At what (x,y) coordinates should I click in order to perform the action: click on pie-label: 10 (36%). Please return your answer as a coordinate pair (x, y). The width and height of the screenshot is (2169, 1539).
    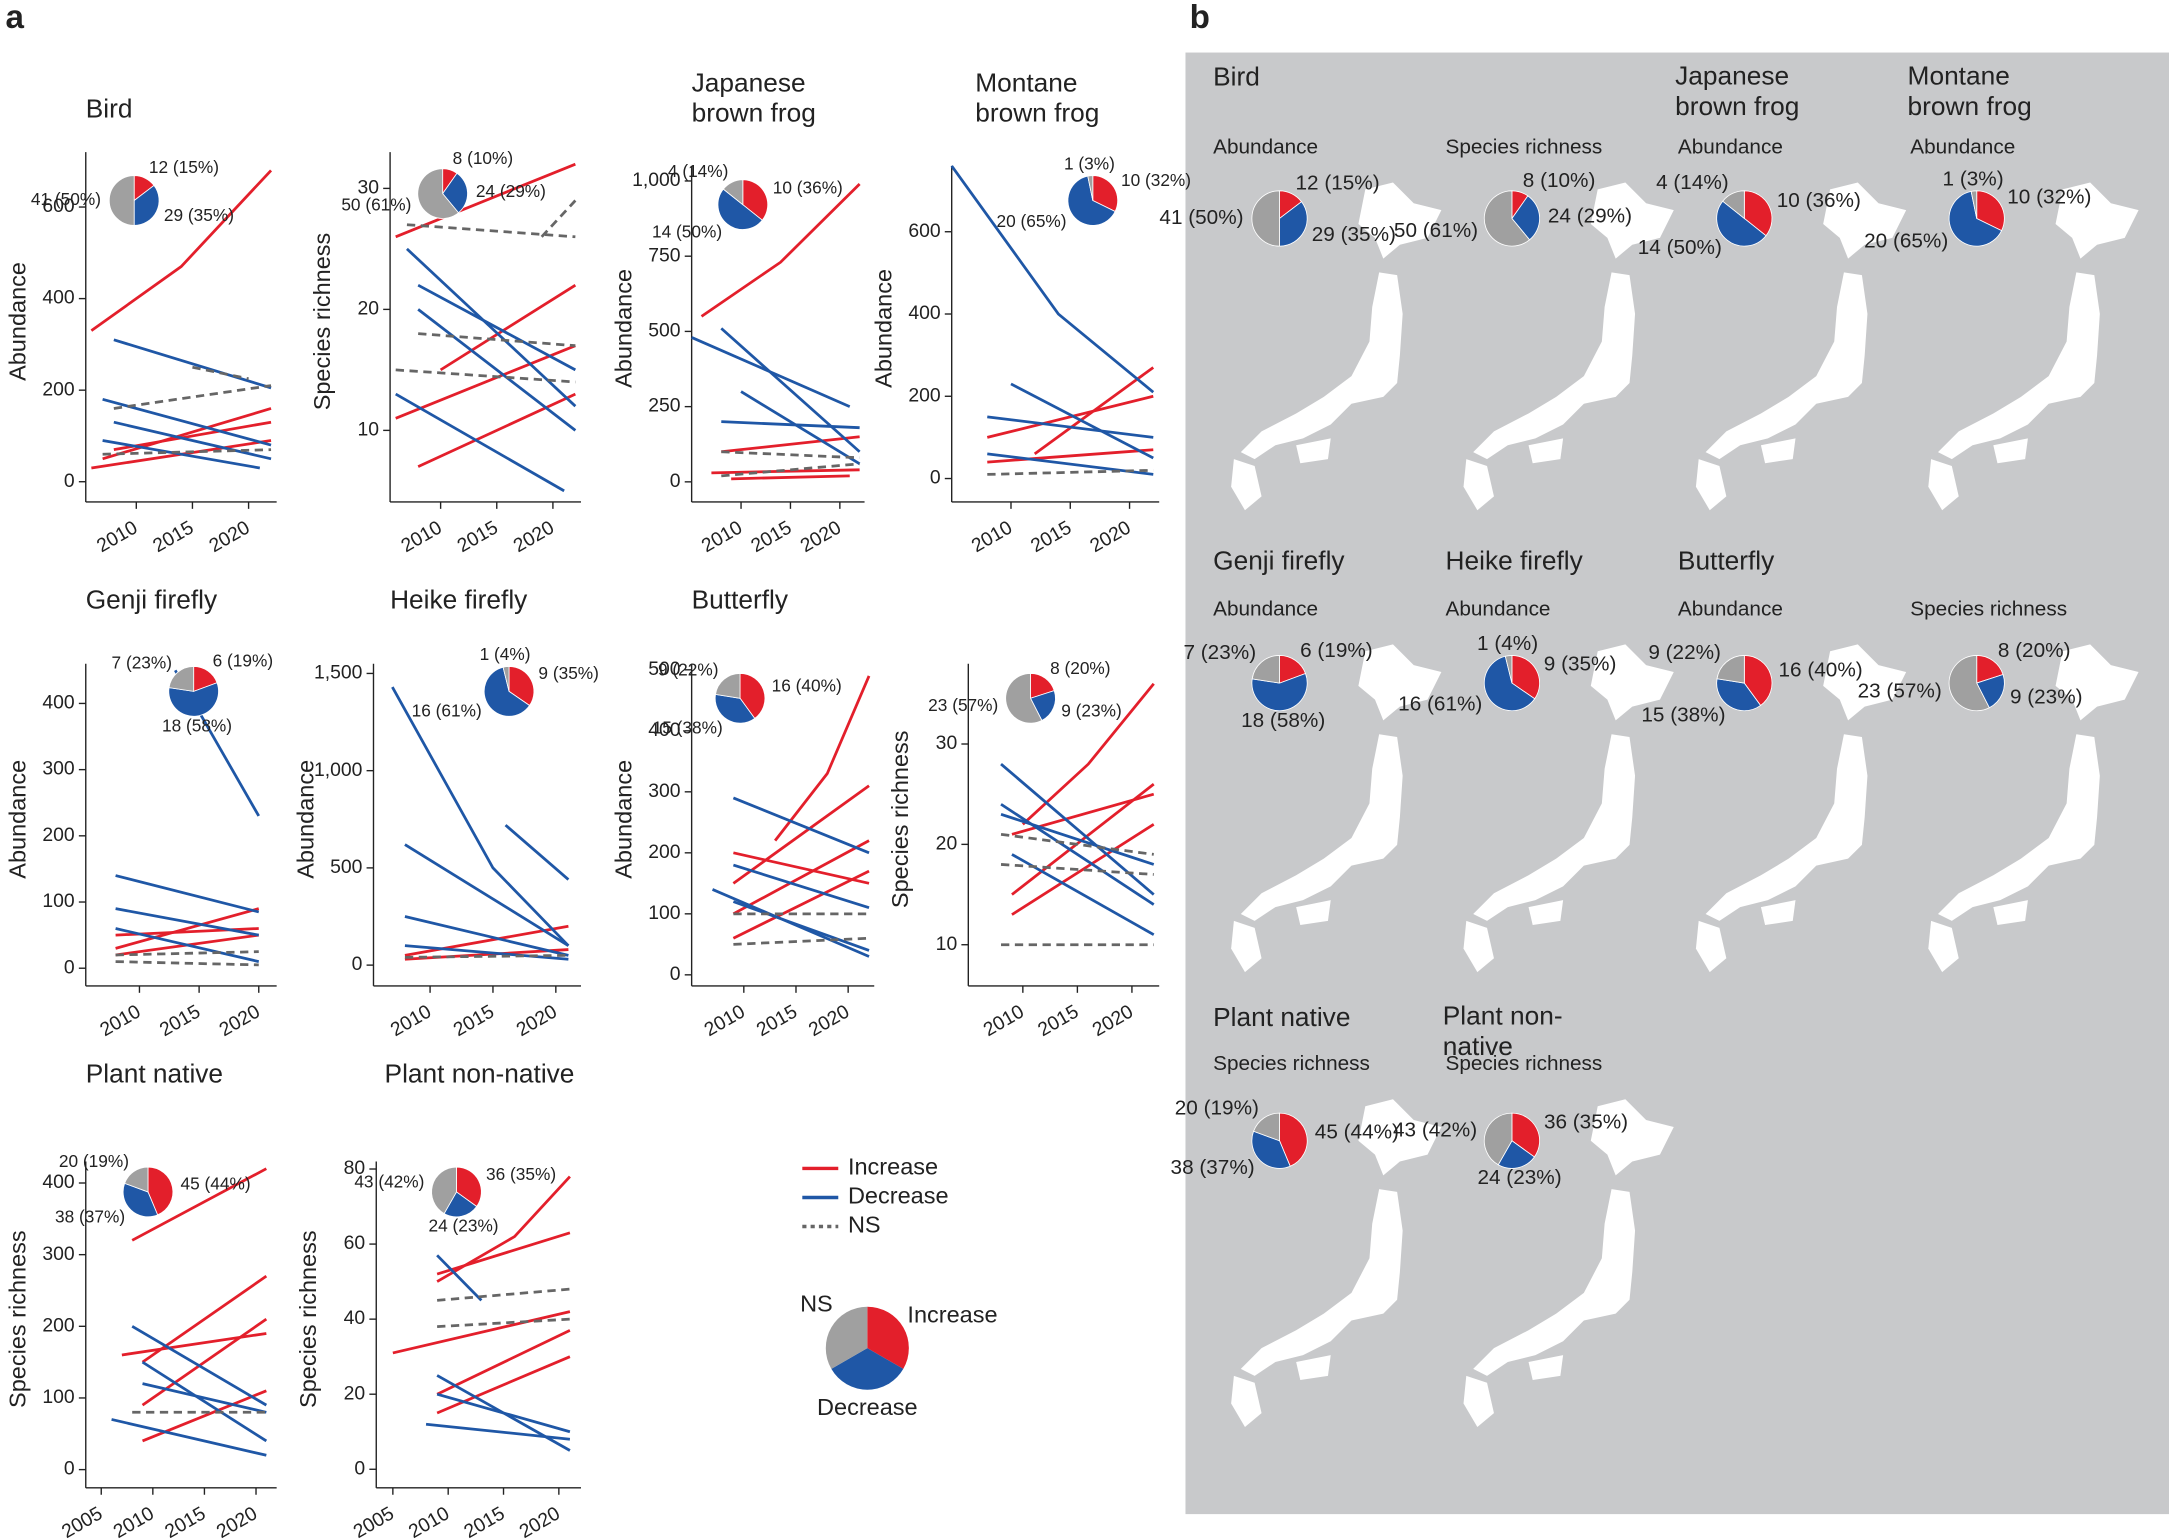
    Looking at the image, I should click on (1819, 200).